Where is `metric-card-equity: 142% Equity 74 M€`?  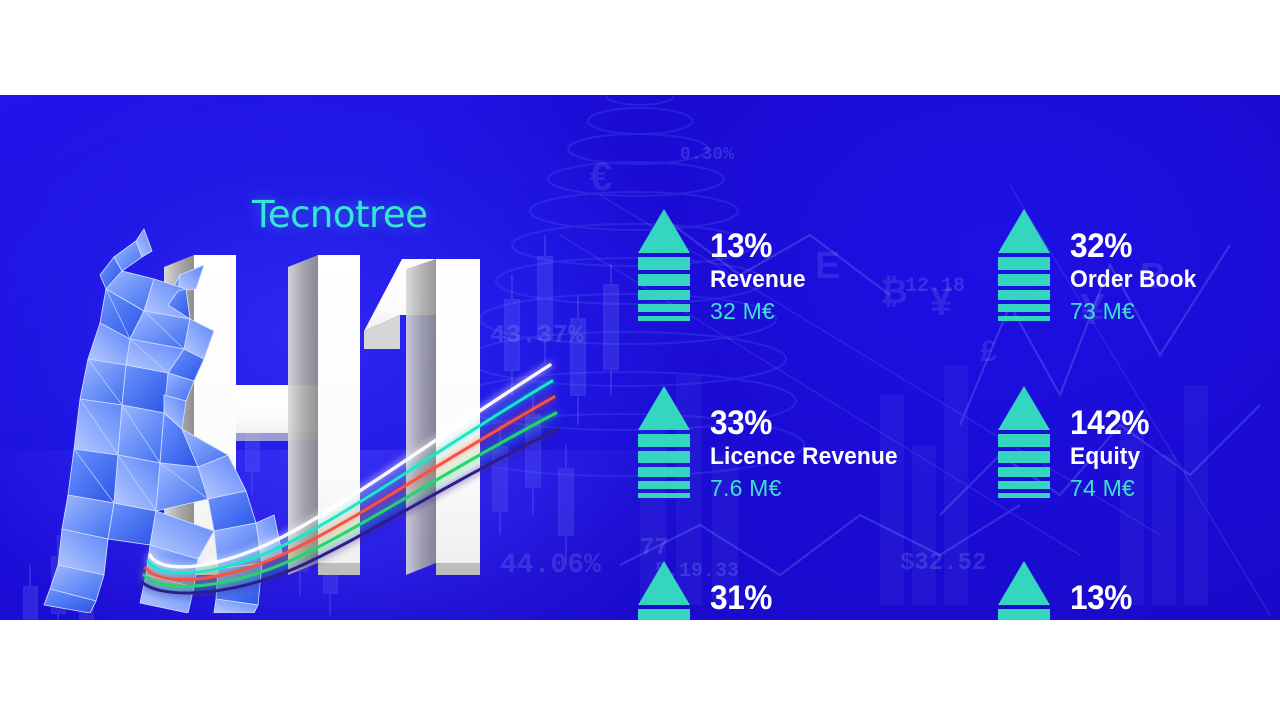
metric-card-equity: 142% Equity 74 M€ is located at coordinates (1075, 443).